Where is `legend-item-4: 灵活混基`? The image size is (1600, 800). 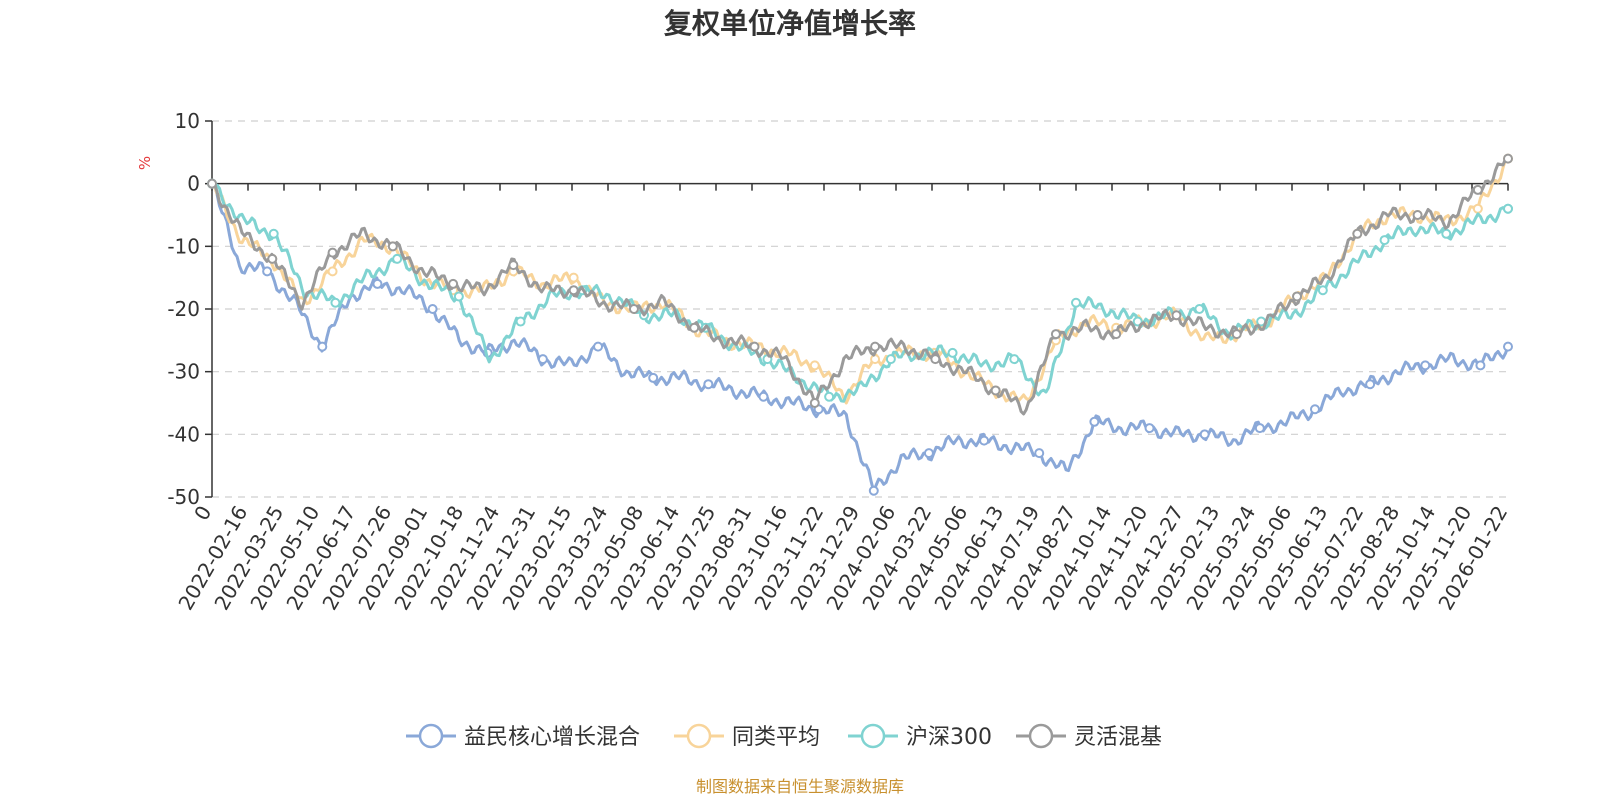
legend-item-4: 灵活混基 is located at coordinates (1089, 736).